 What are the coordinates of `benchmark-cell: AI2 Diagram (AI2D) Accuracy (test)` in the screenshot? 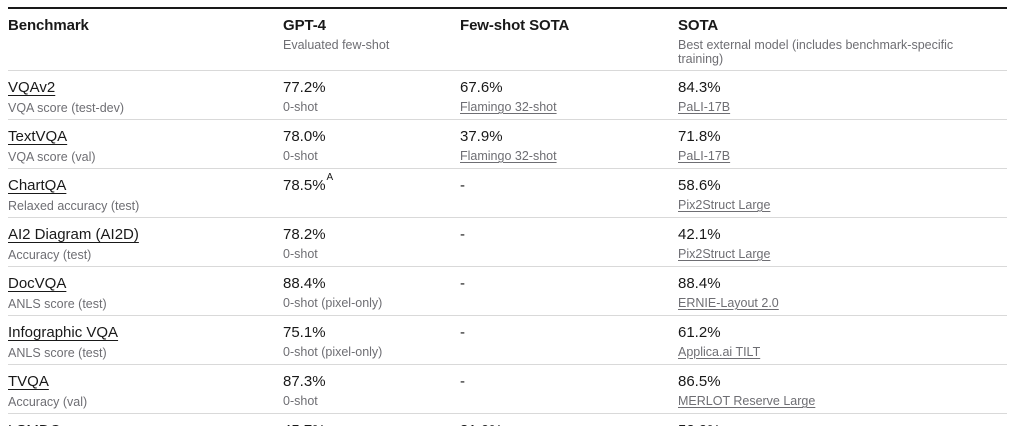 It's located at (145, 244).